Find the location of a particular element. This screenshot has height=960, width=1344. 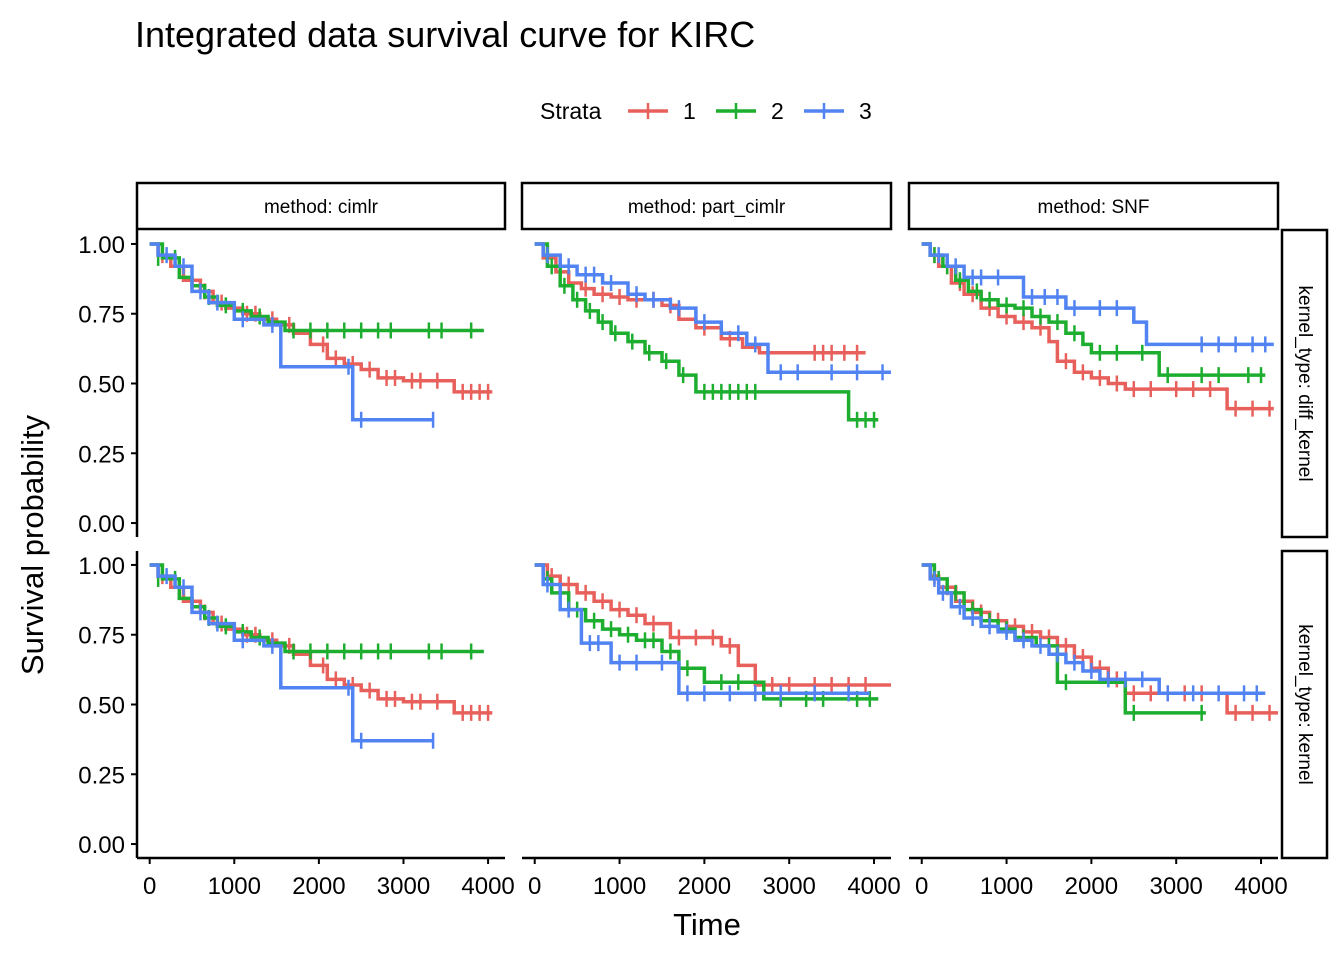

km-curve-strata-1-r0-c2 is located at coordinates (1097, 326).